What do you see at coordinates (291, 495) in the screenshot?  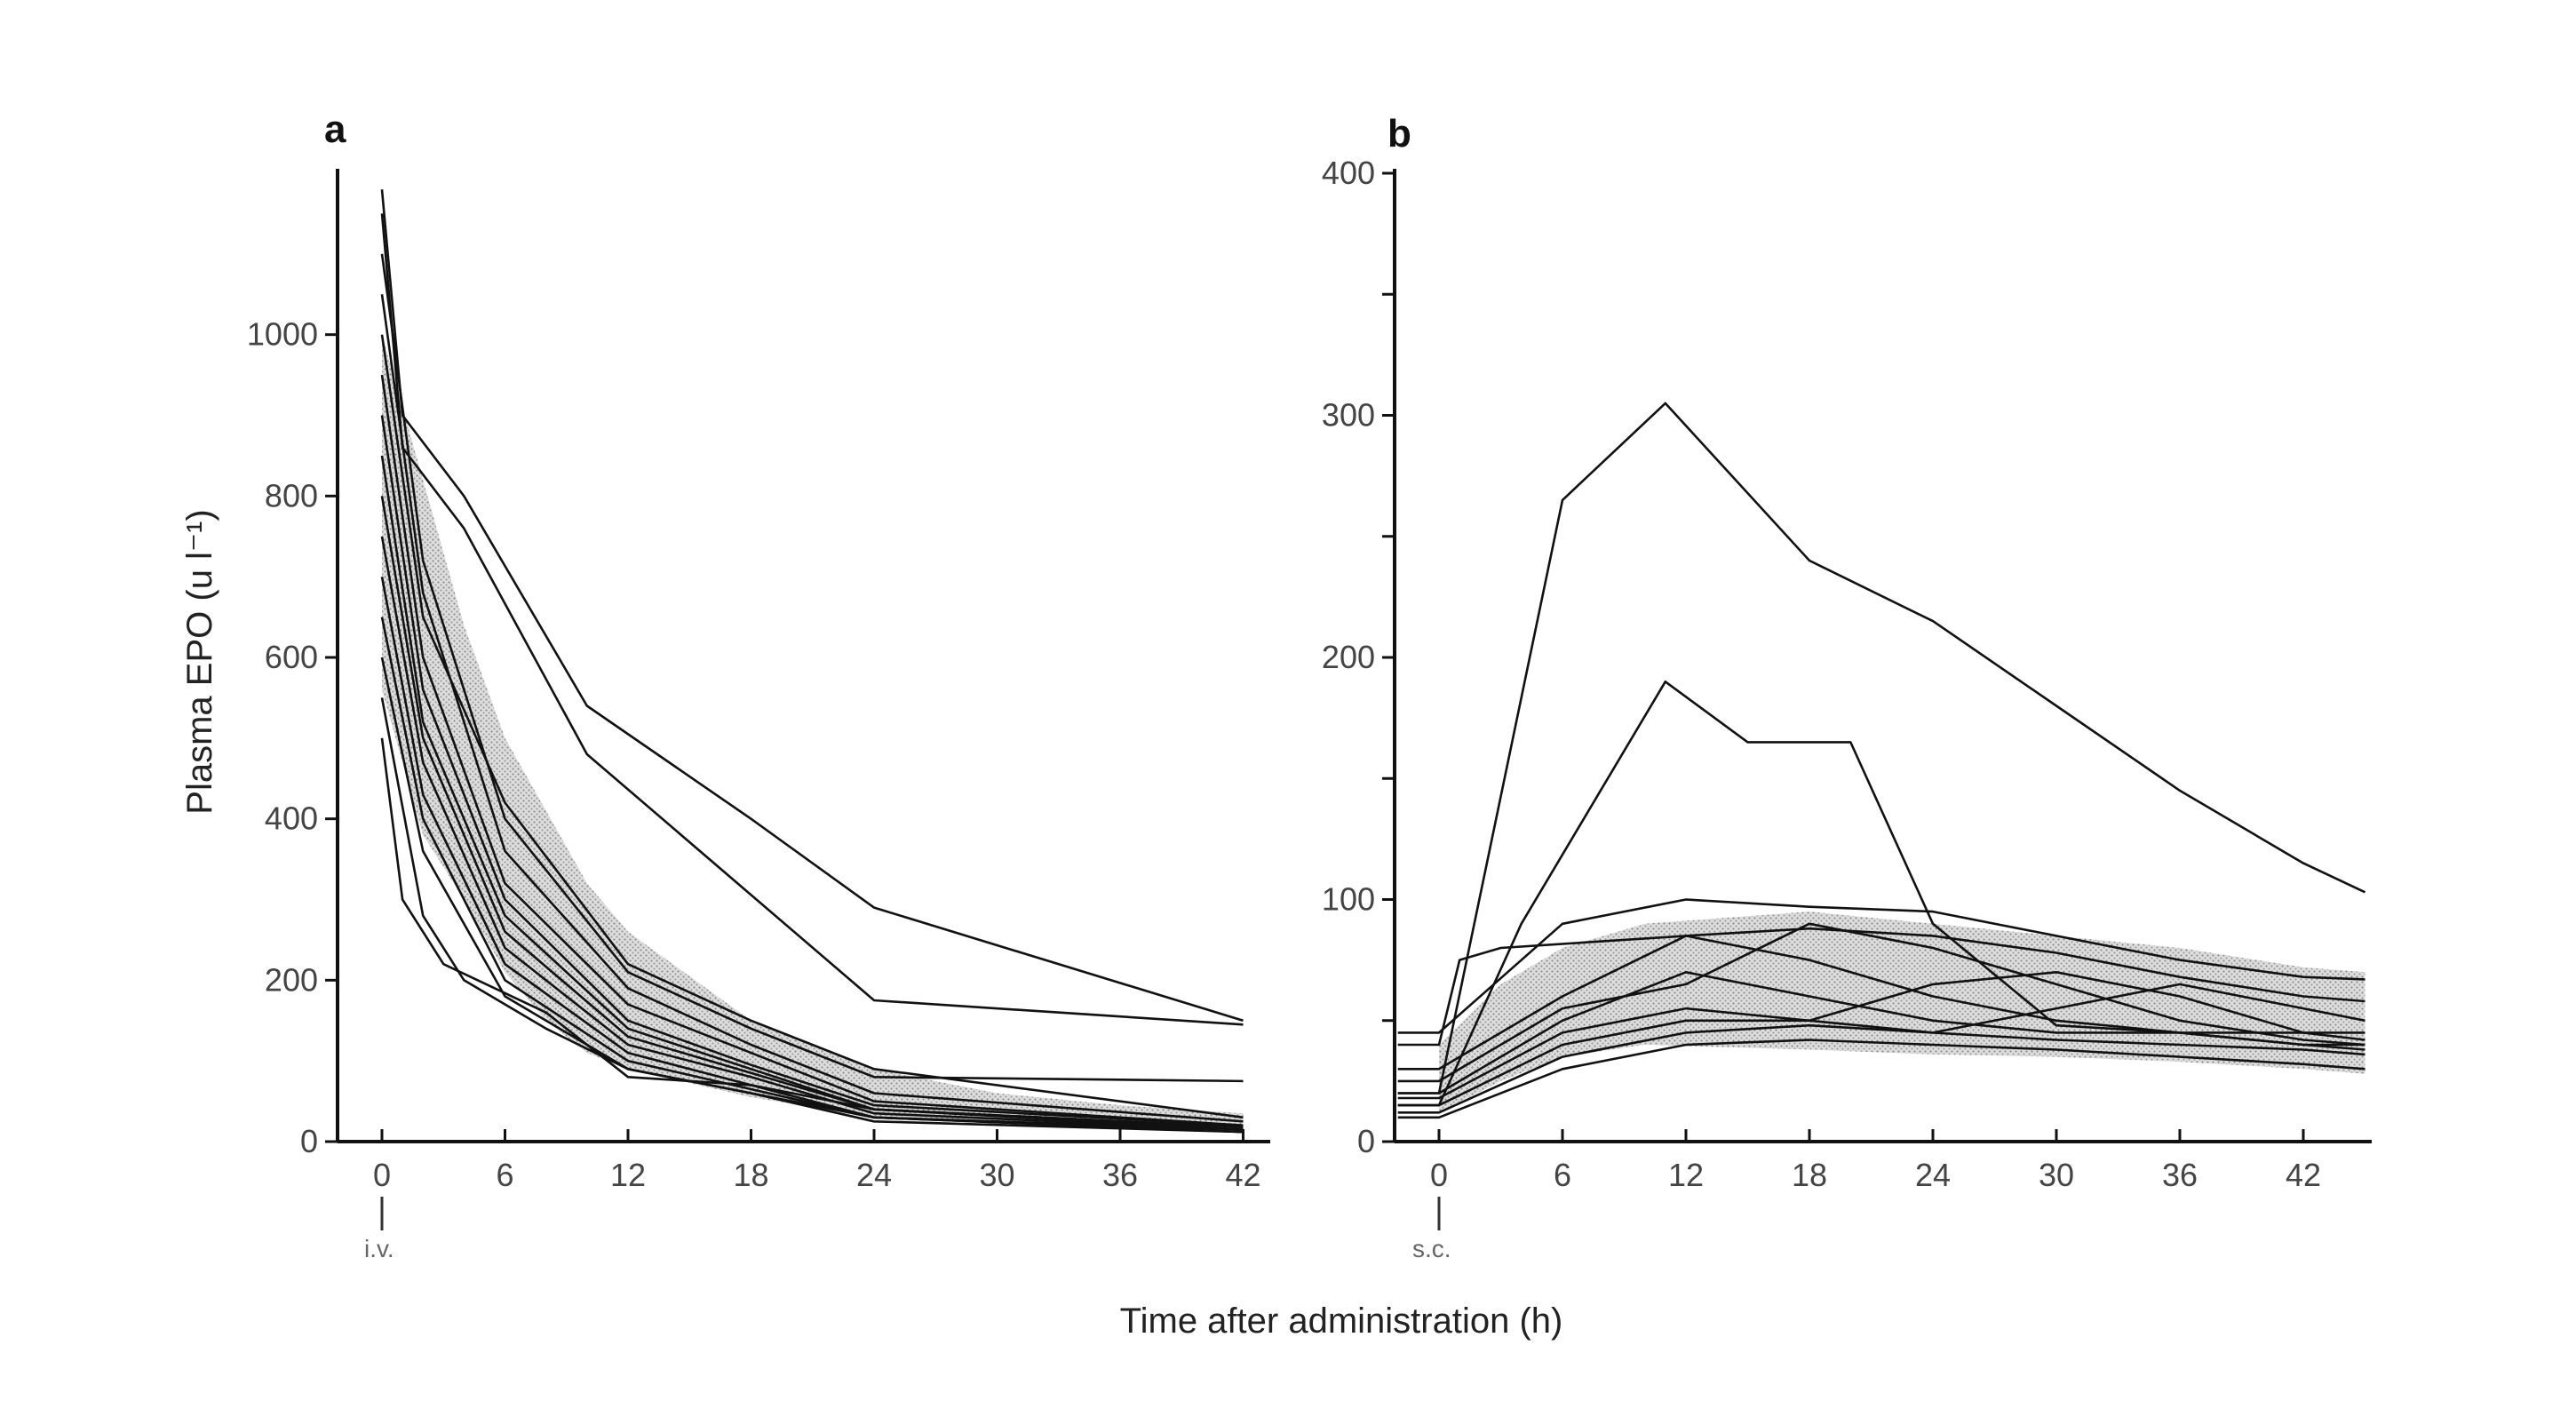 I see `panel-a-y-tick-label: 800` at bounding box center [291, 495].